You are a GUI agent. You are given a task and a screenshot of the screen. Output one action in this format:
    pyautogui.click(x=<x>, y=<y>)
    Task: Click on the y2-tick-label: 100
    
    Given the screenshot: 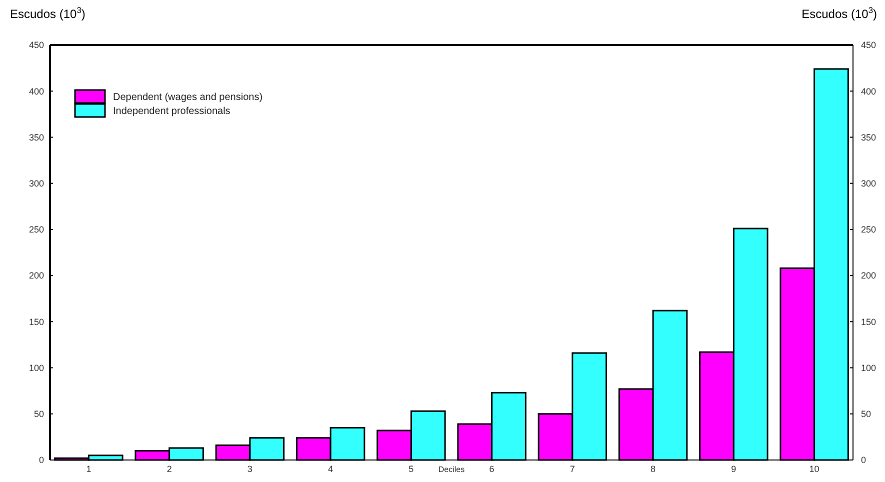 What is the action you would take?
    pyautogui.click(x=868, y=367)
    